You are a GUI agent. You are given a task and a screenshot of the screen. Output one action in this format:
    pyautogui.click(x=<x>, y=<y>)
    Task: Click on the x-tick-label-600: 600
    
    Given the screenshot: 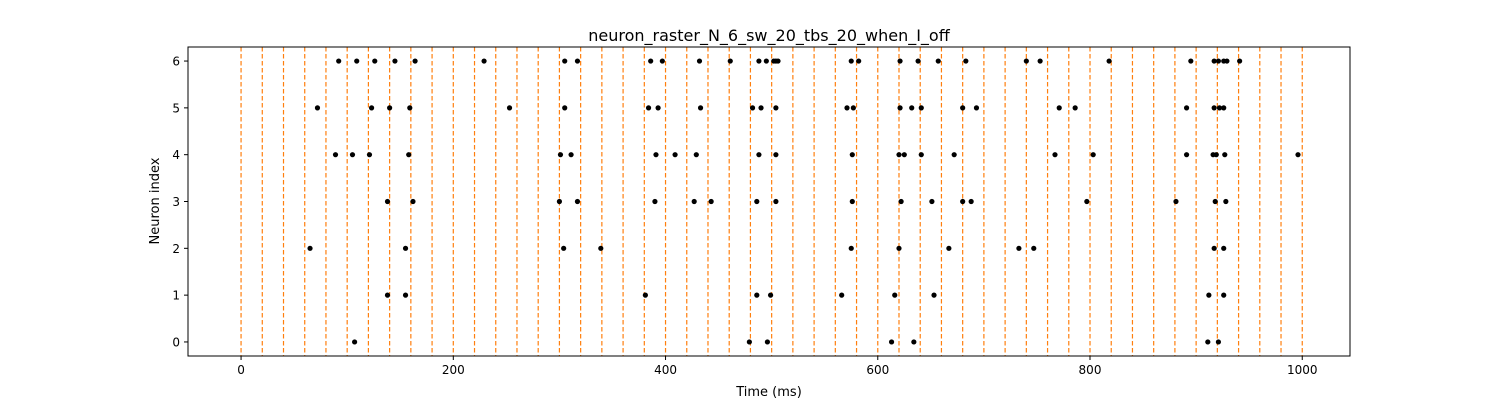 What is the action you would take?
    pyautogui.click(x=877, y=370)
    